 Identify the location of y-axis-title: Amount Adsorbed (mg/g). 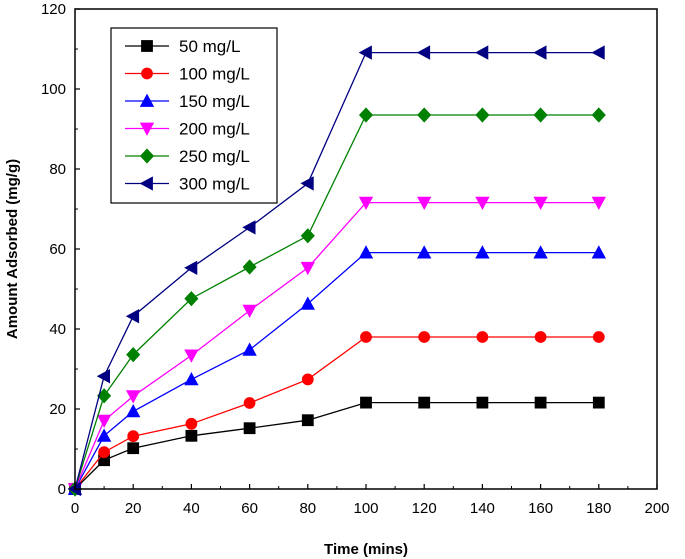
(12, 249).